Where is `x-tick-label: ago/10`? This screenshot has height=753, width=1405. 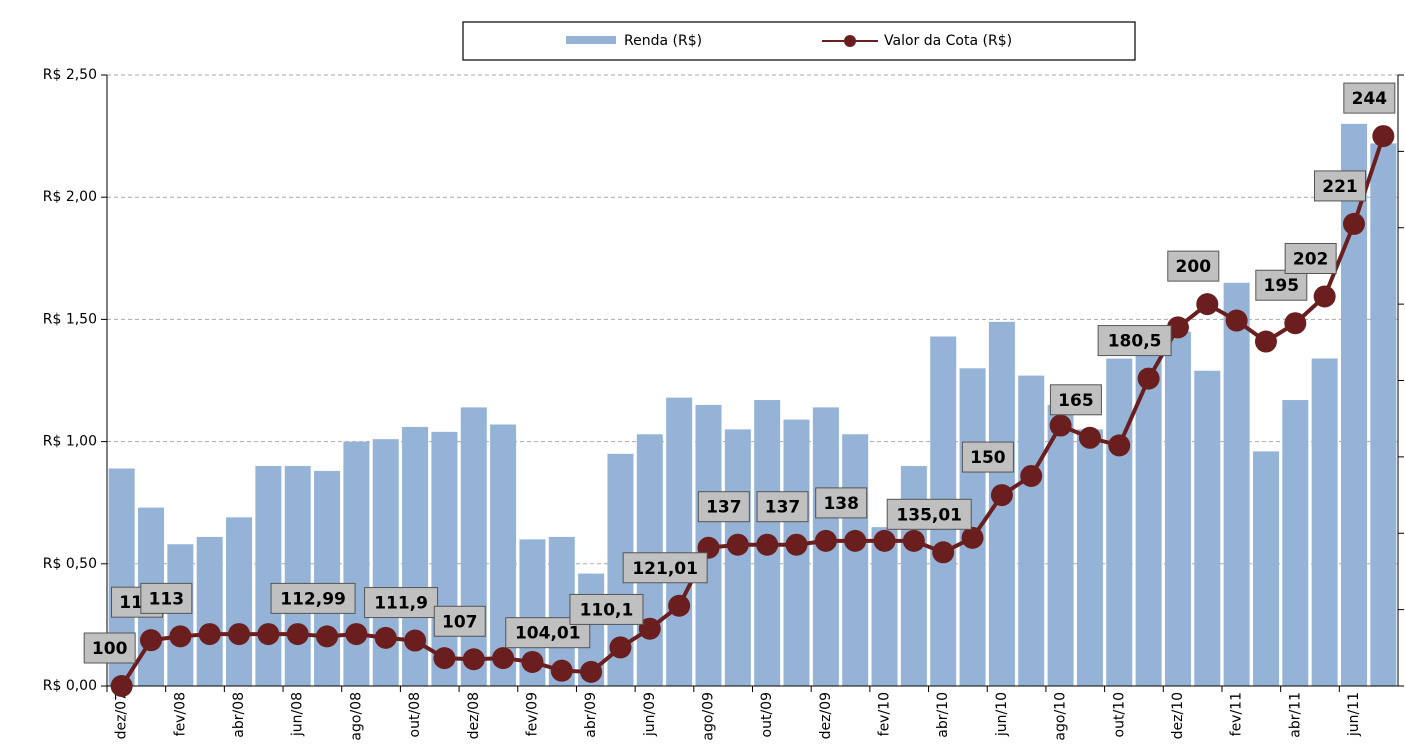
x-tick-label: ago/10 is located at coordinates (1061, 716).